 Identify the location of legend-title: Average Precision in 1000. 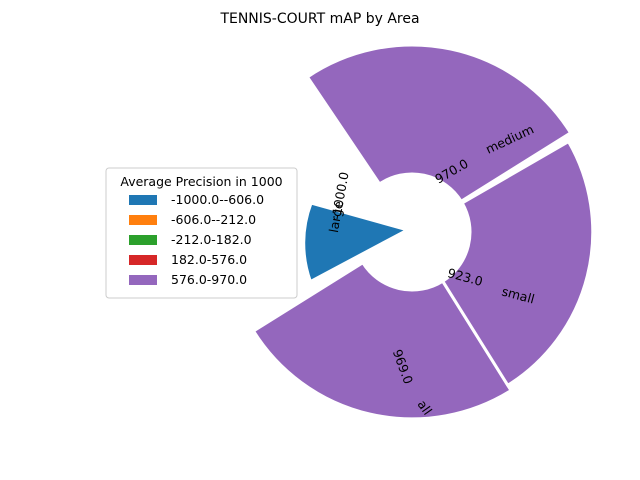
(201, 181).